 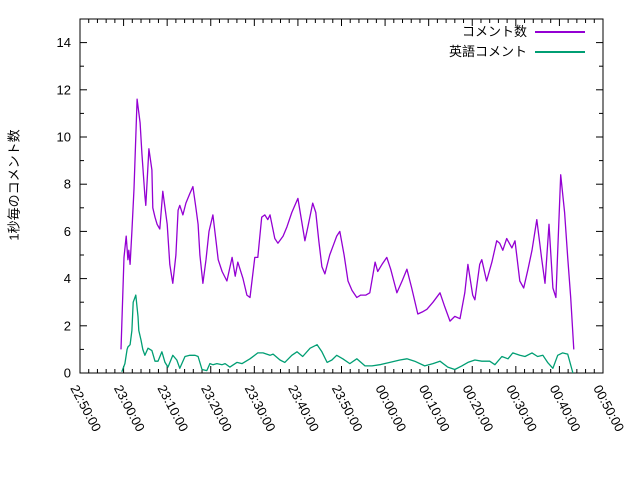 What do you see at coordinates (64, 89) in the screenshot?
I see `y-tick-label: 12` at bounding box center [64, 89].